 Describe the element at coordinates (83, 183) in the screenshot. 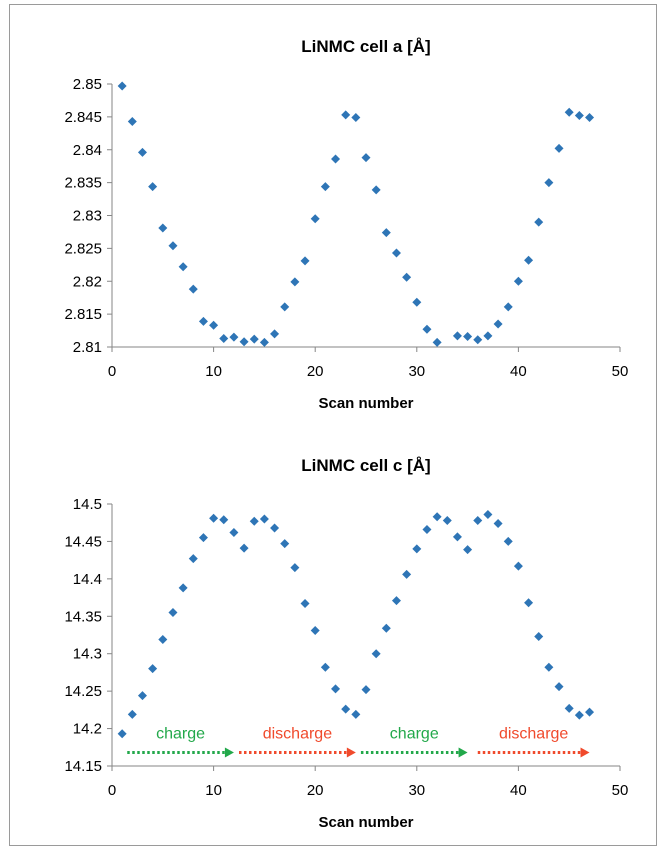

I see `y-tick-label: 2.835` at that location.